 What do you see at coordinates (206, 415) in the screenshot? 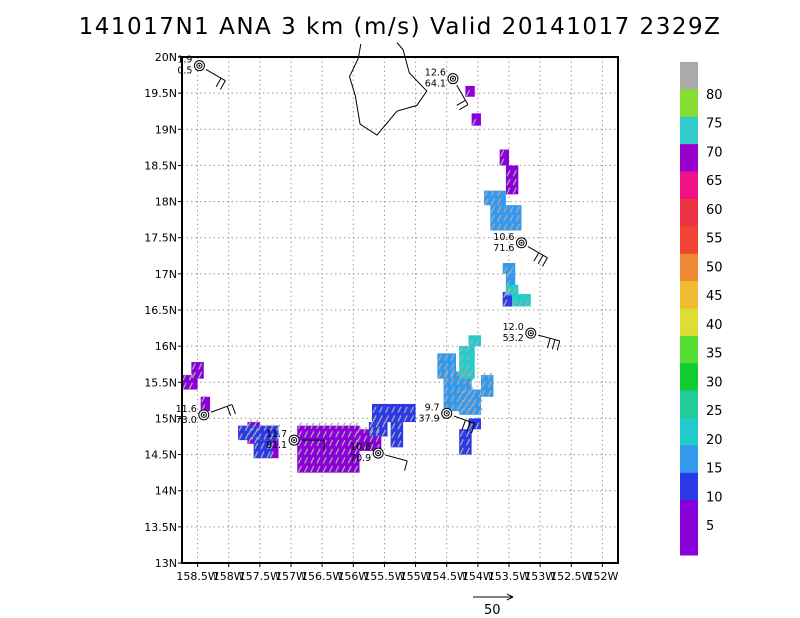
I see `station-5: 11.673.0` at bounding box center [206, 415].